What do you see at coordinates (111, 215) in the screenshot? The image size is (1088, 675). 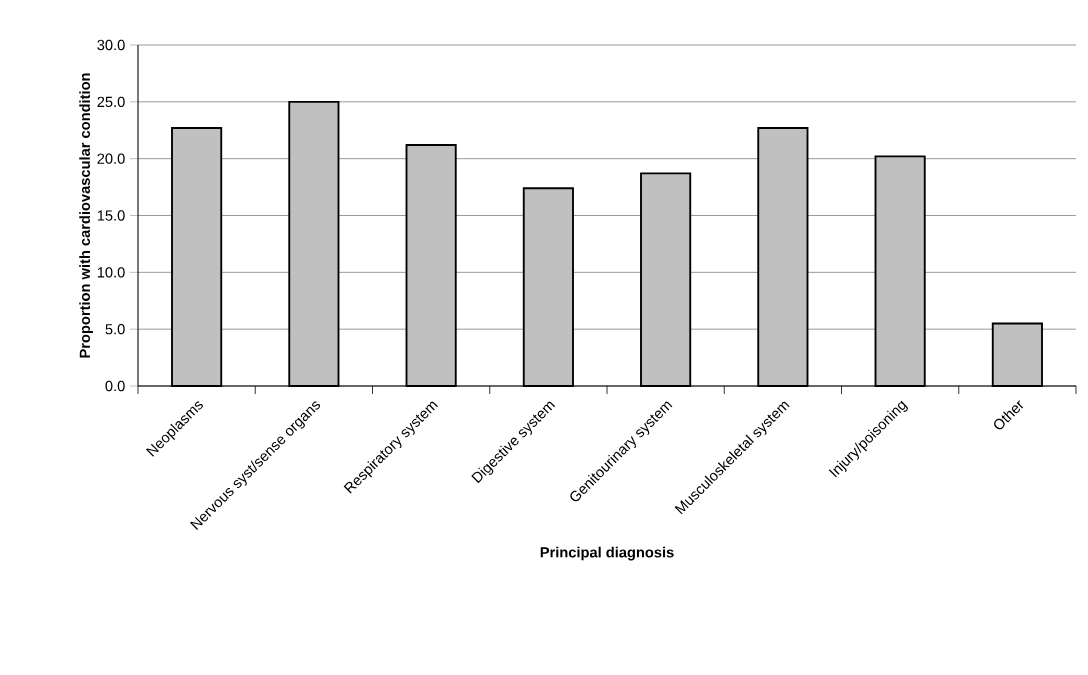 I see `y-tick-label: 15.0` at bounding box center [111, 215].